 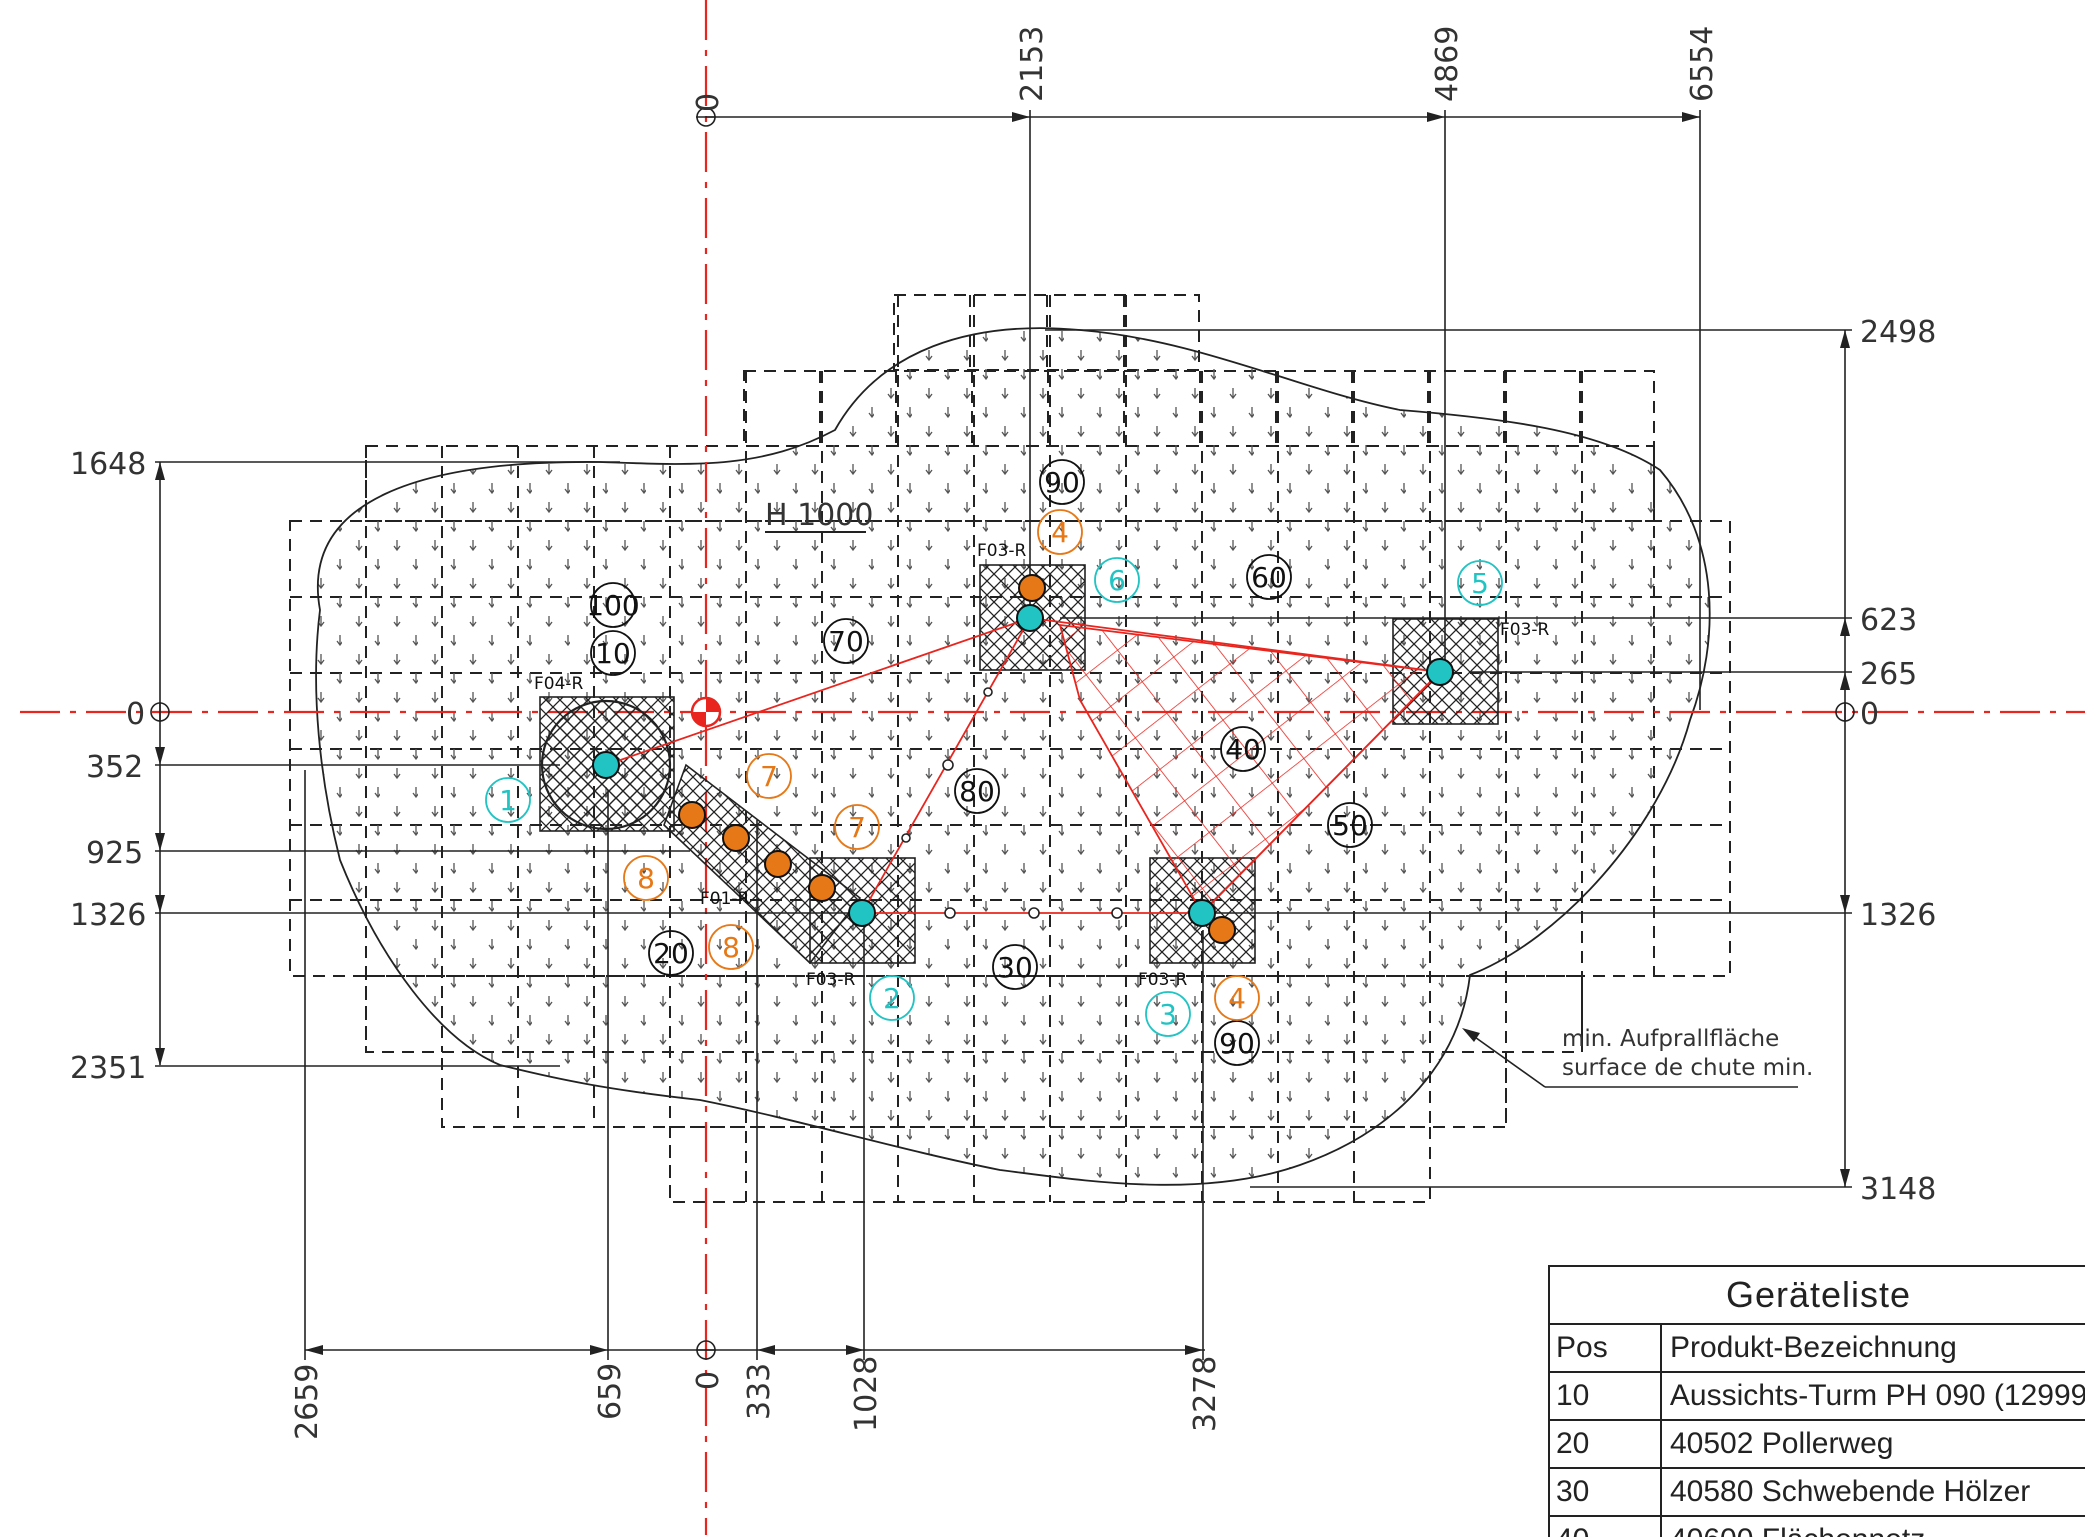 I want to click on tag-f04: F04-R, so click(x=559, y=684).